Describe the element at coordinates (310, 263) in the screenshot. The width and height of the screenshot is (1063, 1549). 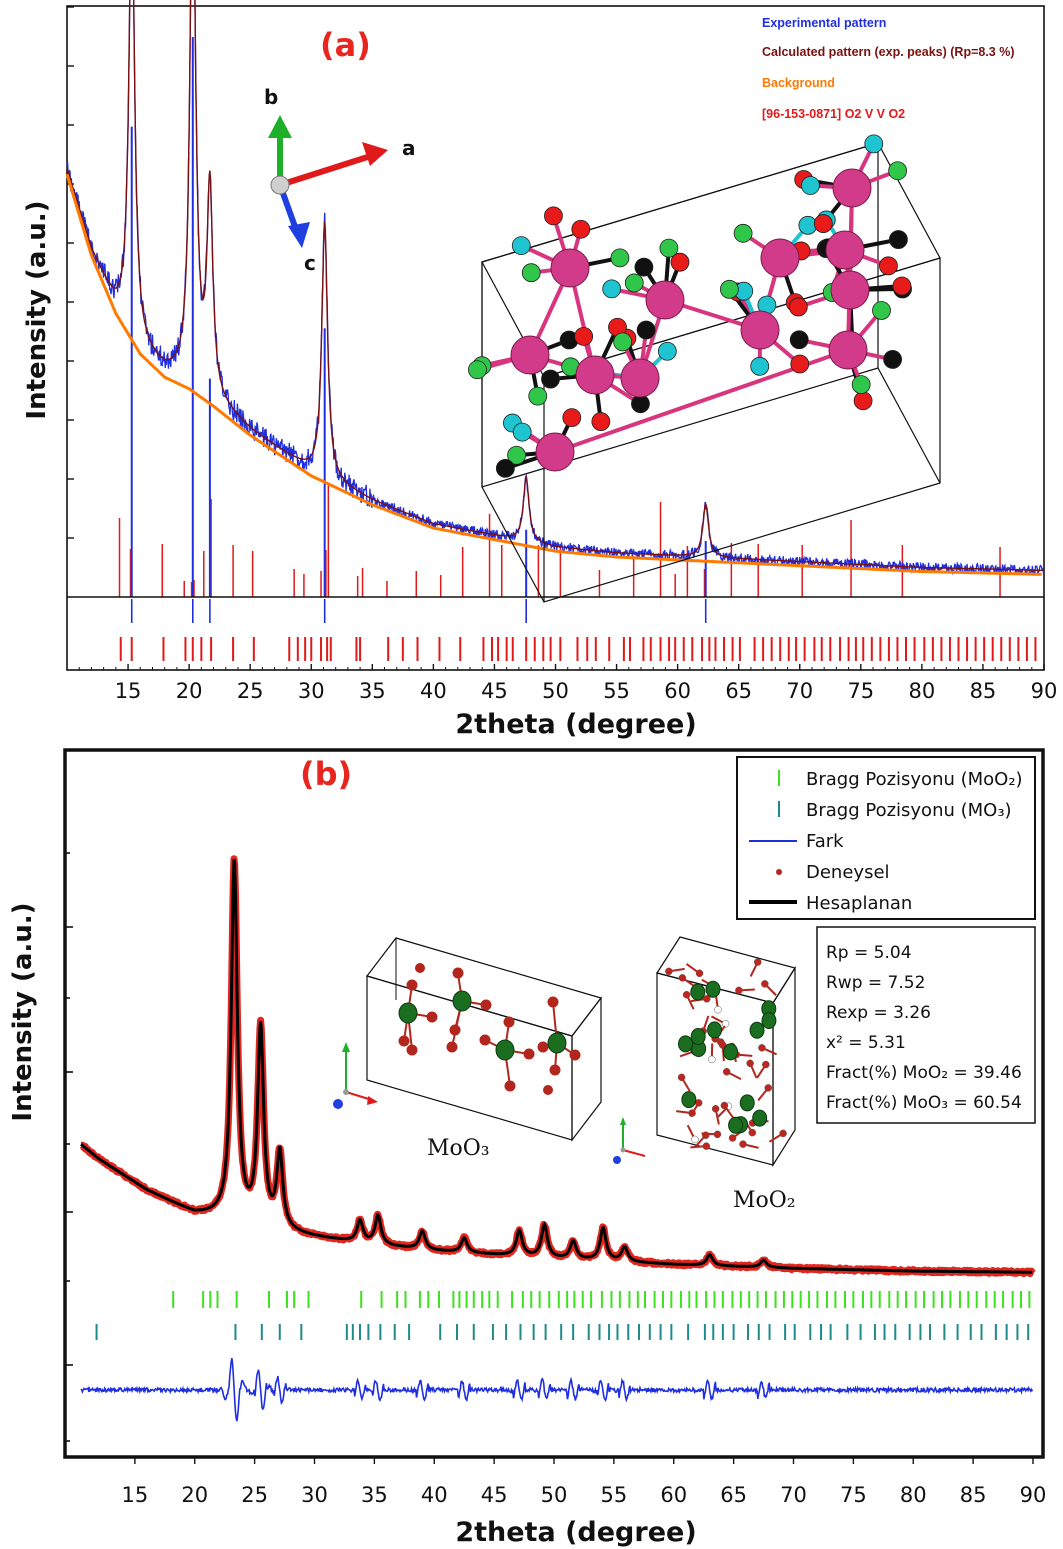
I see `axis-letter-c: c` at that location.